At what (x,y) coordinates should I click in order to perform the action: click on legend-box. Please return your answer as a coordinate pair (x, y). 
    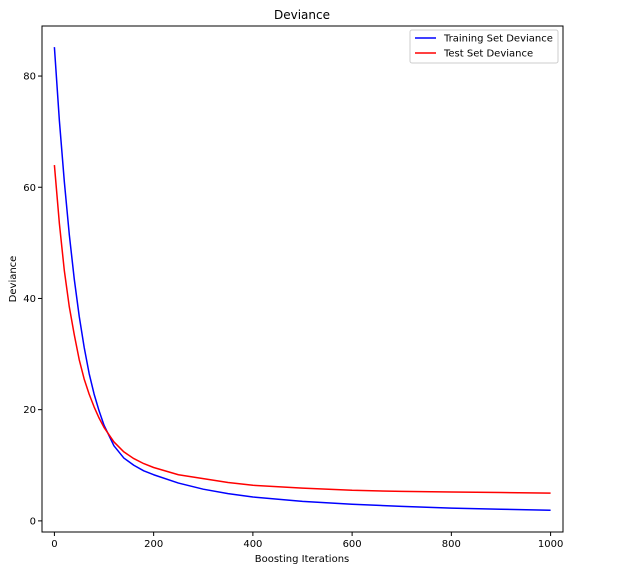
    Looking at the image, I should click on (484, 46).